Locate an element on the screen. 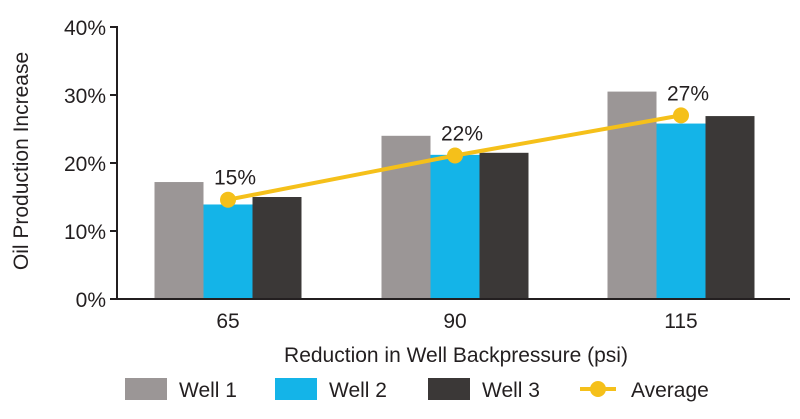 The image size is (800, 419). average-data-label: 27% is located at coordinates (688, 93).